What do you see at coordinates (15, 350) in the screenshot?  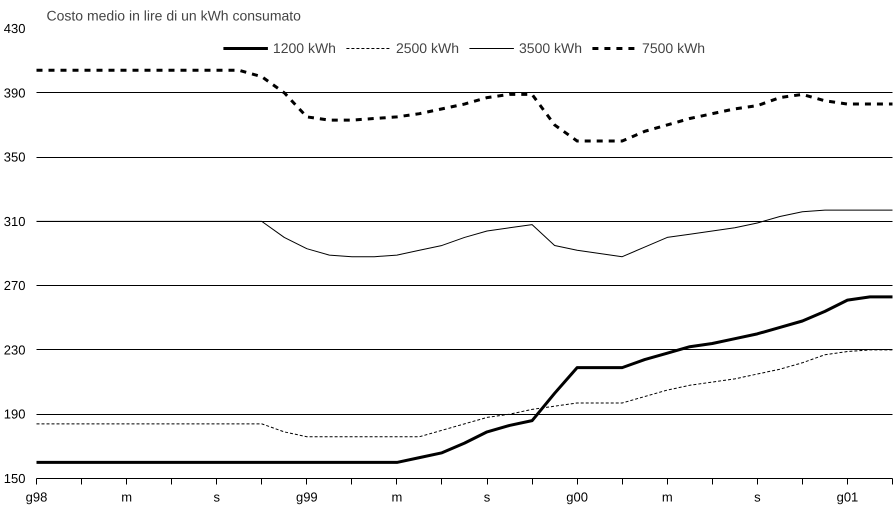 I see `y-tick-label: 230` at bounding box center [15, 350].